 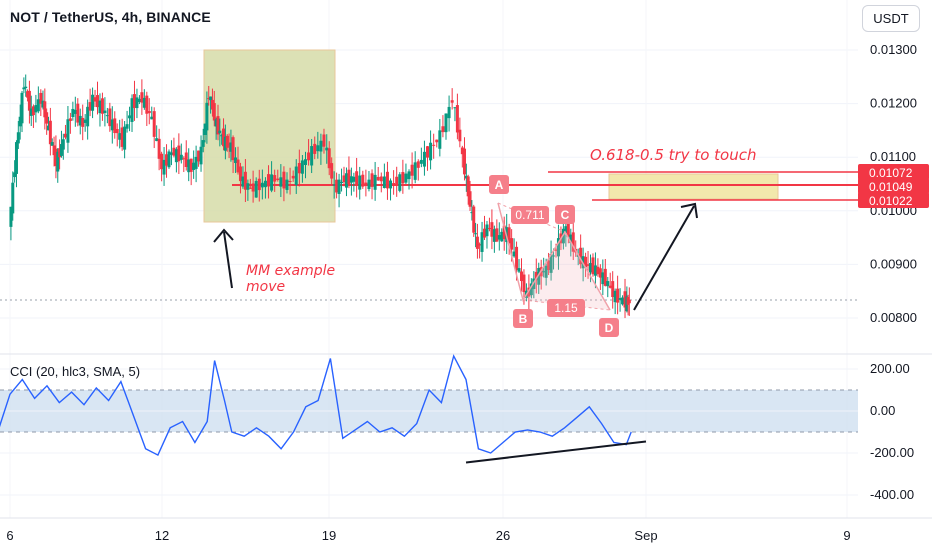 What do you see at coordinates (645, 535) in the screenshot?
I see `time-tick-label: Sep` at bounding box center [645, 535].